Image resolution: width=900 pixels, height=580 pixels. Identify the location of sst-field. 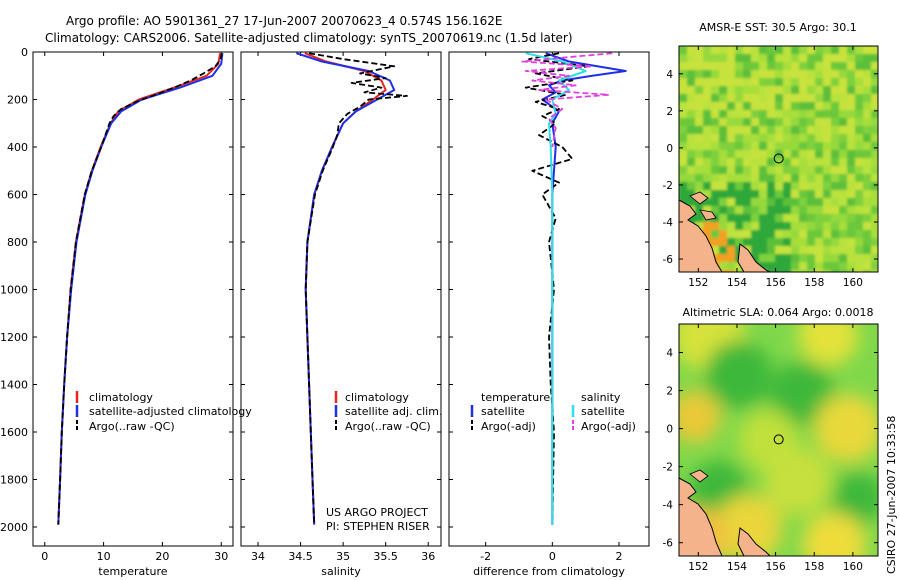
(778, 159).